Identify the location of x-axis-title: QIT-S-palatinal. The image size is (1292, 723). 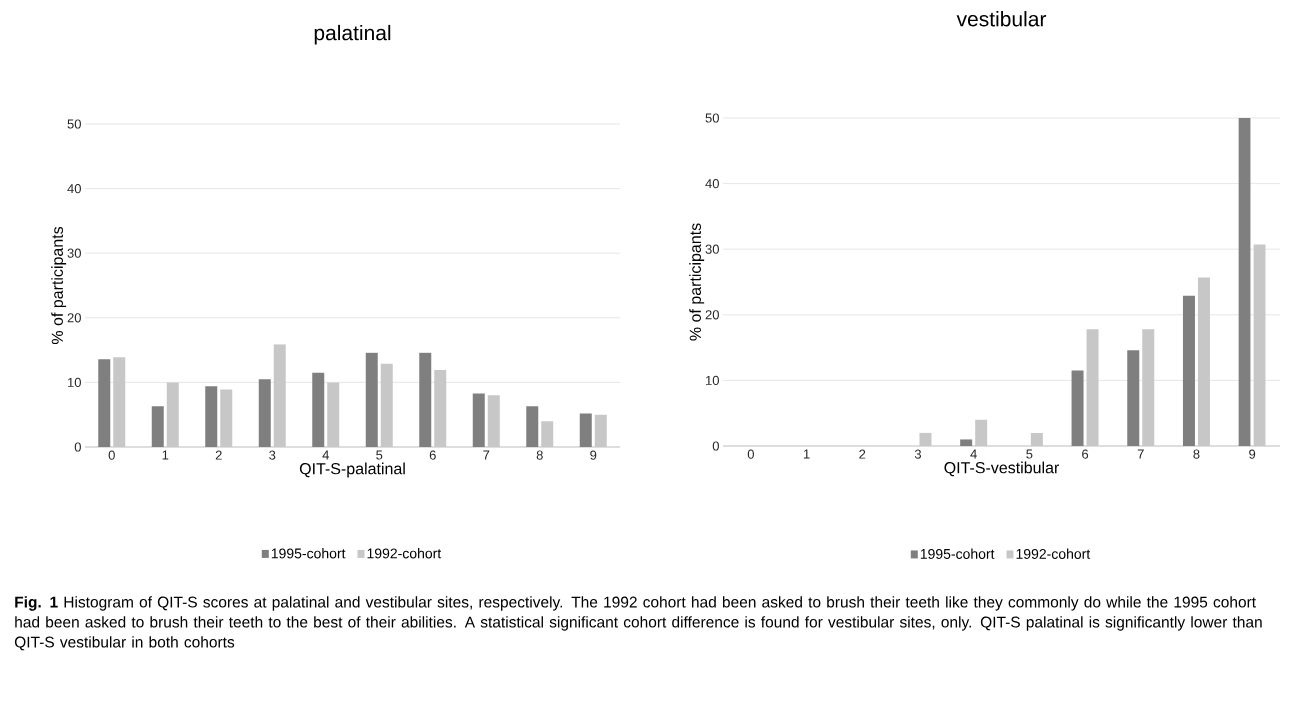
(352, 470).